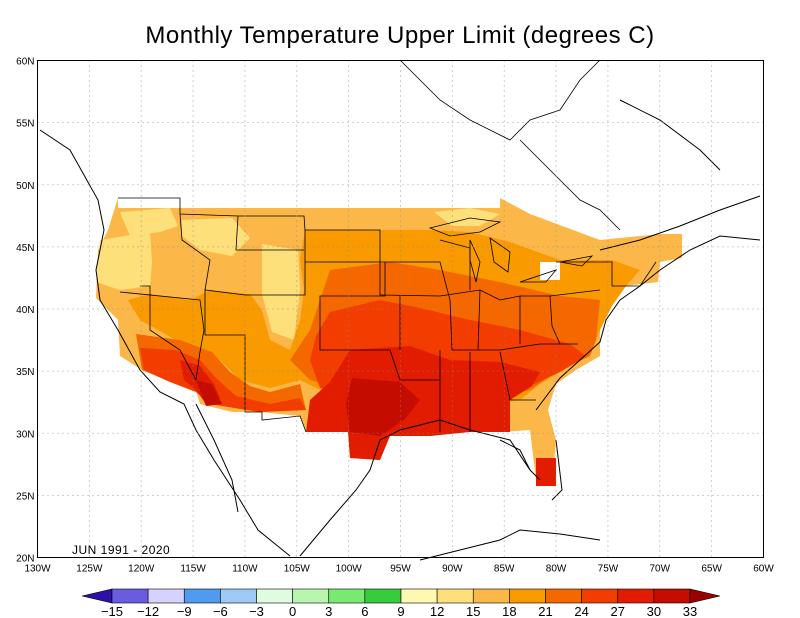  What do you see at coordinates (556, 569) in the screenshot?
I see `lon-tick-label: 80W` at bounding box center [556, 569].